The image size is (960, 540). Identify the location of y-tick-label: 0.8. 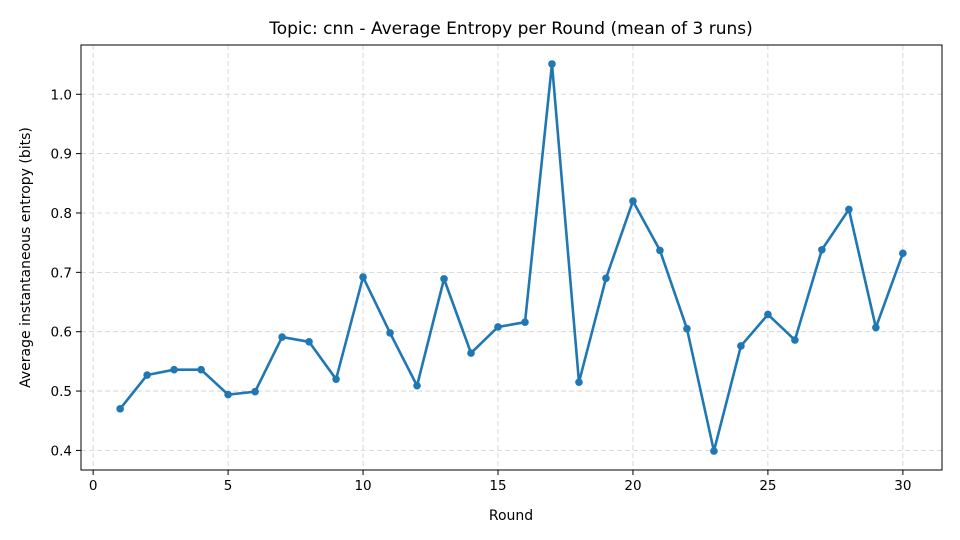
(61, 214).